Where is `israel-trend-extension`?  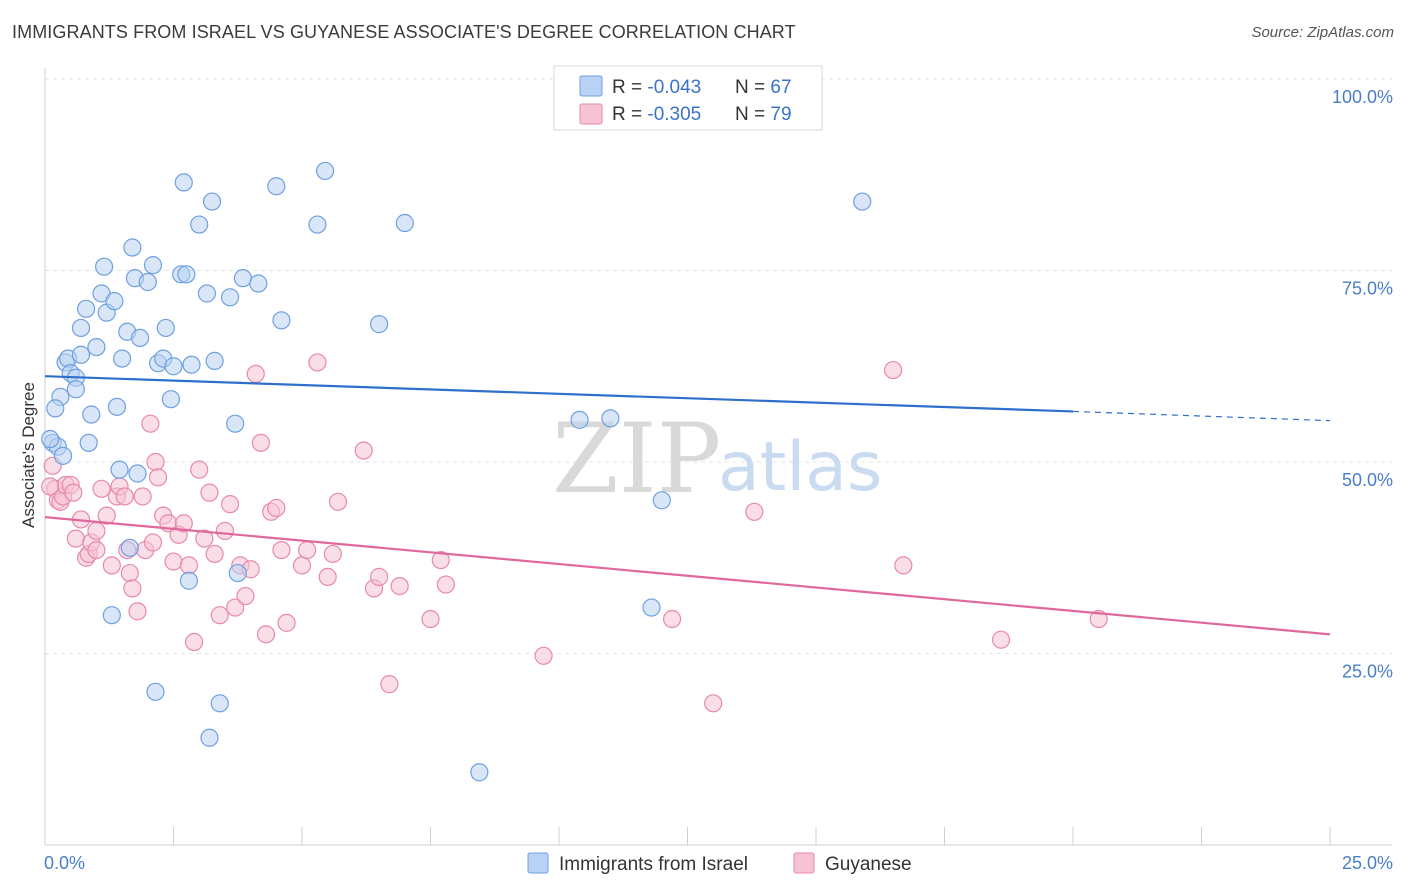 israel-trend-extension is located at coordinates (1201, 416).